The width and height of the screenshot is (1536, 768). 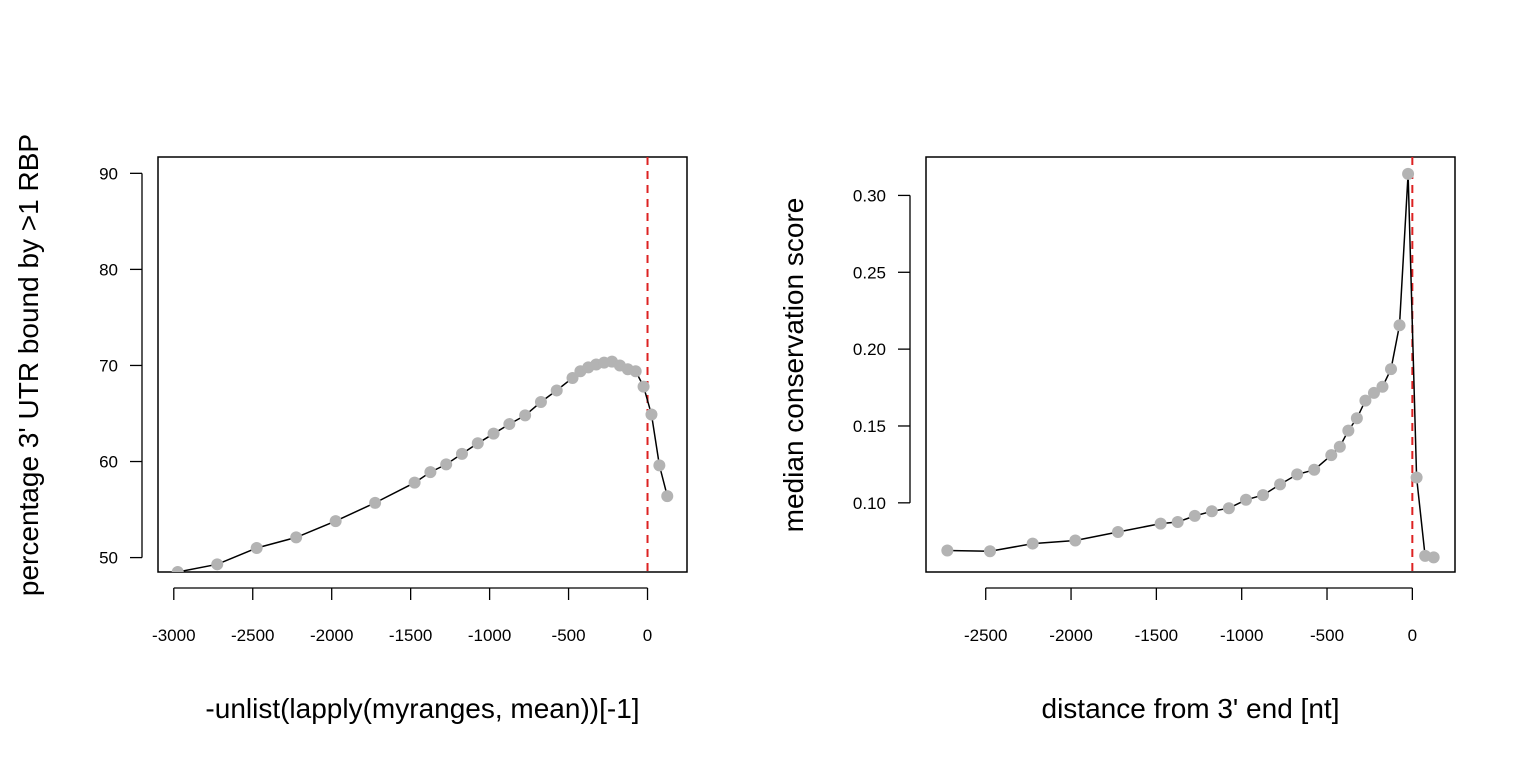 What do you see at coordinates (423, 466) in the screenshot?
I see `series-line` at bounding box center [423, 466].